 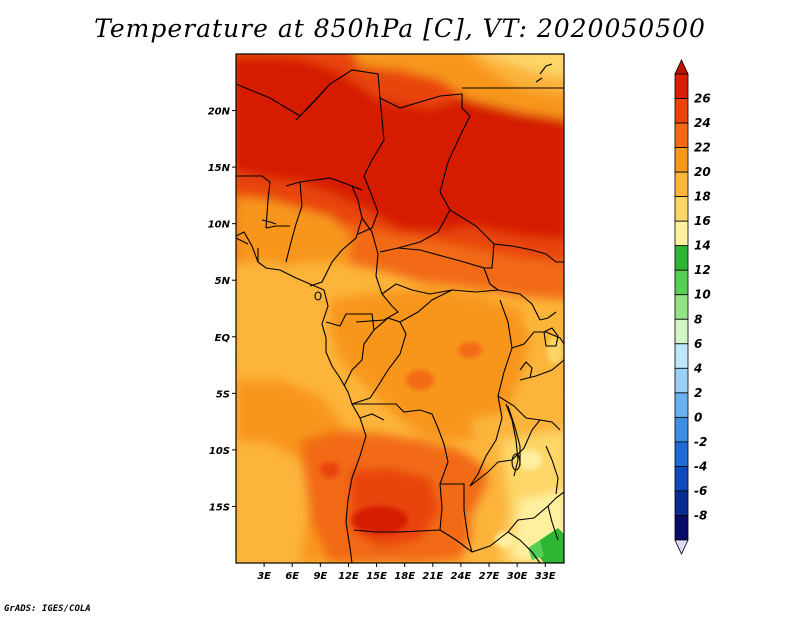 I want to click on lat-tick-label: 5N, so click(x=223, y=281).